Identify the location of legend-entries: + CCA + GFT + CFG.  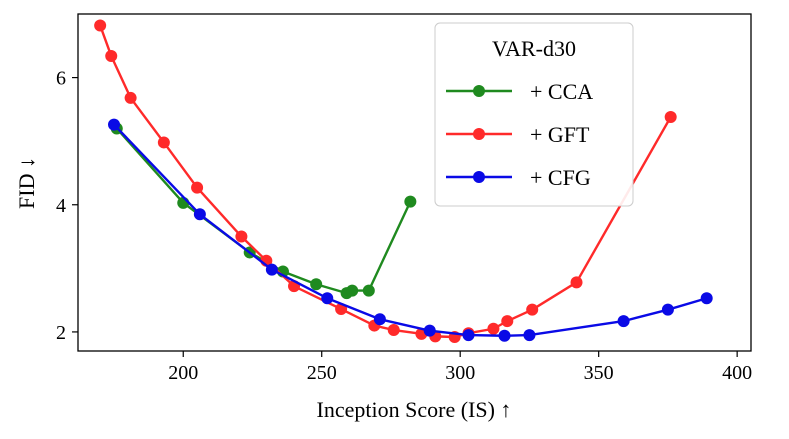
(519, 134).